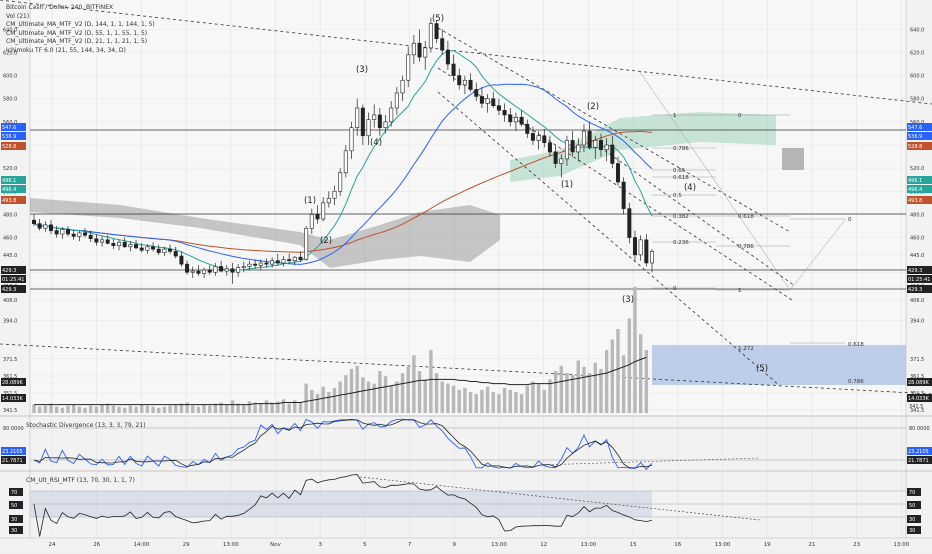 The image size is (932, 554). I want to click on time-tick-label: 15, so click(633, 545).